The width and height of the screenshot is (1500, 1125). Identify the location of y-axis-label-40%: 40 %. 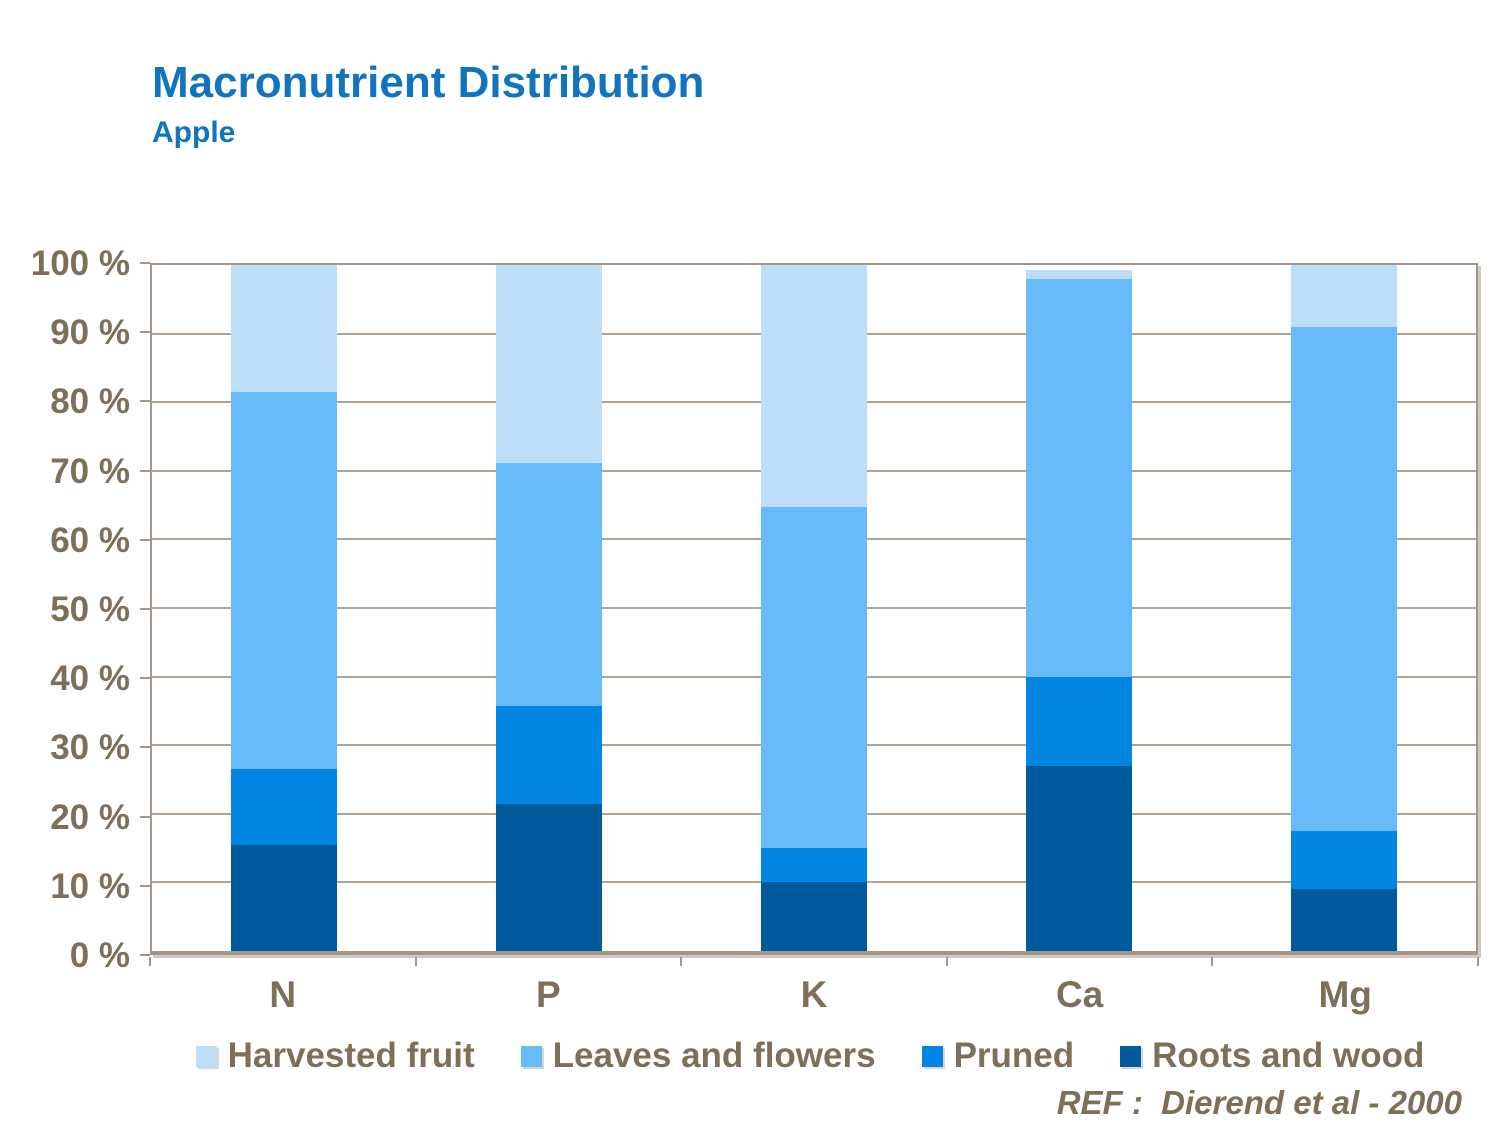
(90, 679).